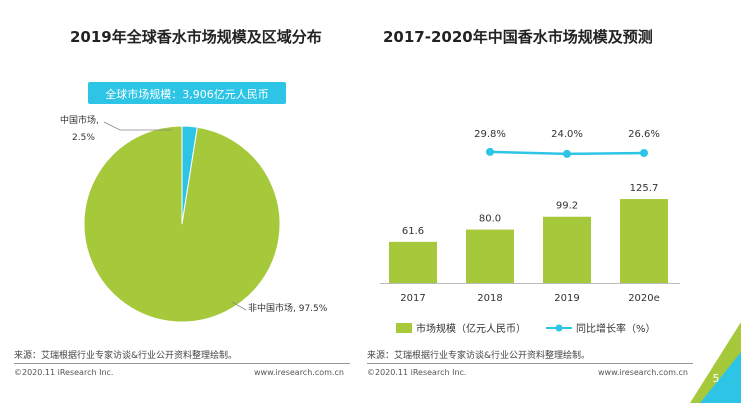 Image resolution: width=741 pixels, height=403 pixels. What do you see at coordinates (518, 37) in the screenshot?
I see `right-chart-title: 2017-2020年中国香水市场规模及预测` at bounding box center [518, 37].